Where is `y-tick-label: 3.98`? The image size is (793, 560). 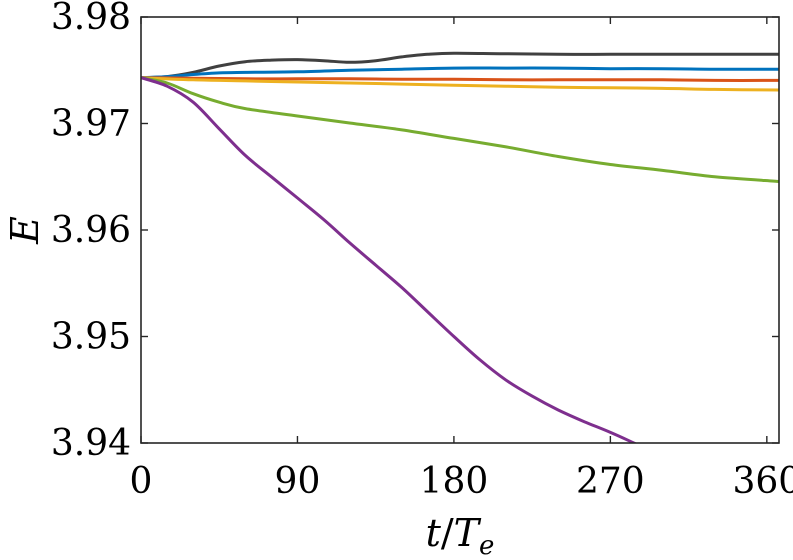
y-tick-label: 3.98 is located at coordinates (91, 19).